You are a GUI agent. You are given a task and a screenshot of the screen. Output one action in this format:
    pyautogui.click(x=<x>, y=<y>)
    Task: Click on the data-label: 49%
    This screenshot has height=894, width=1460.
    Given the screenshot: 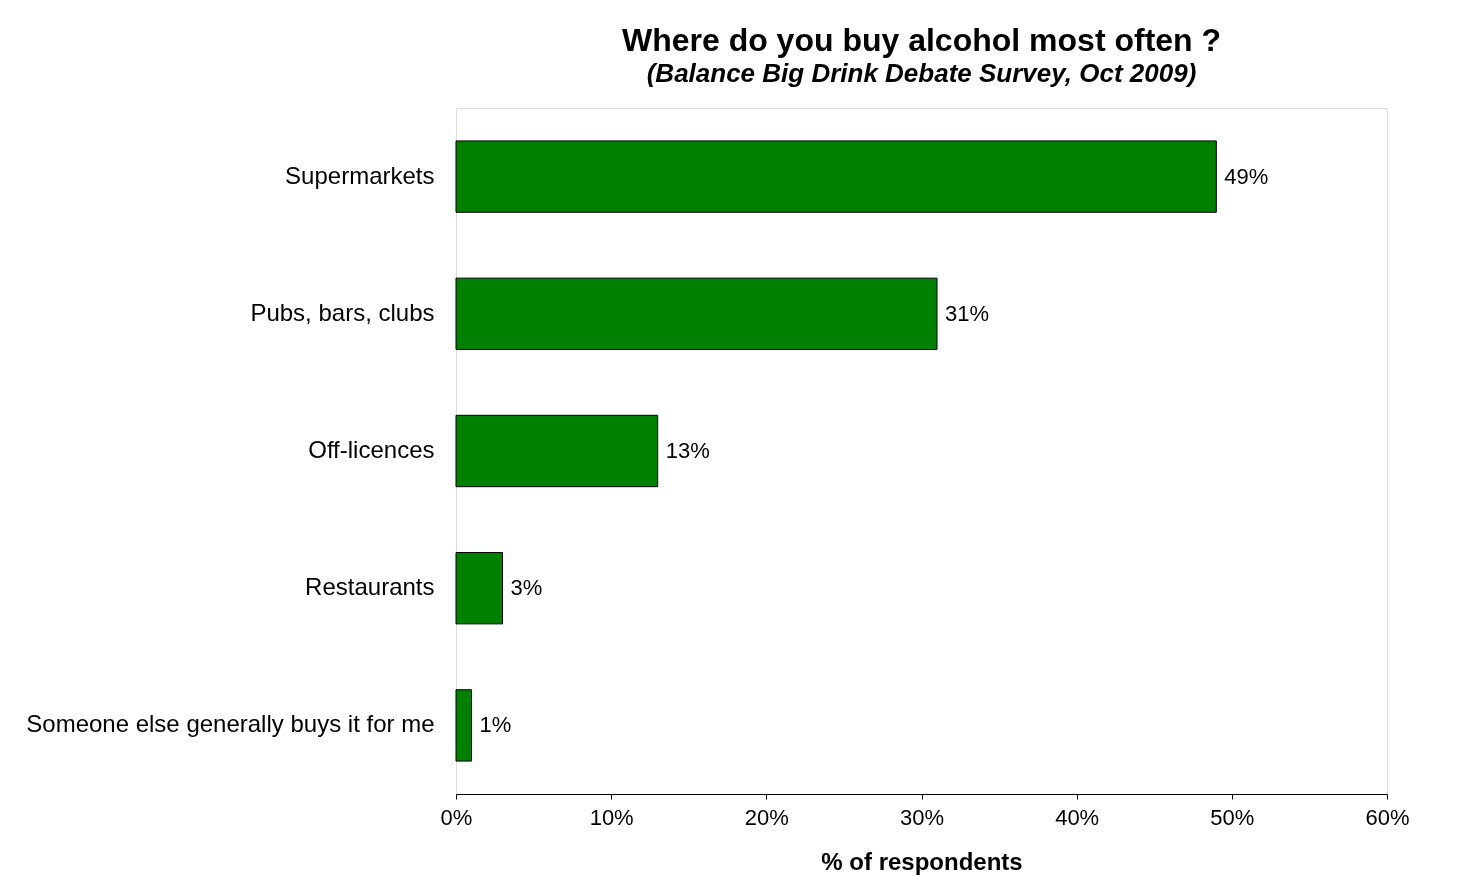 What is the action you would take?
    pyautogui.click(x=1246, y=176)
    